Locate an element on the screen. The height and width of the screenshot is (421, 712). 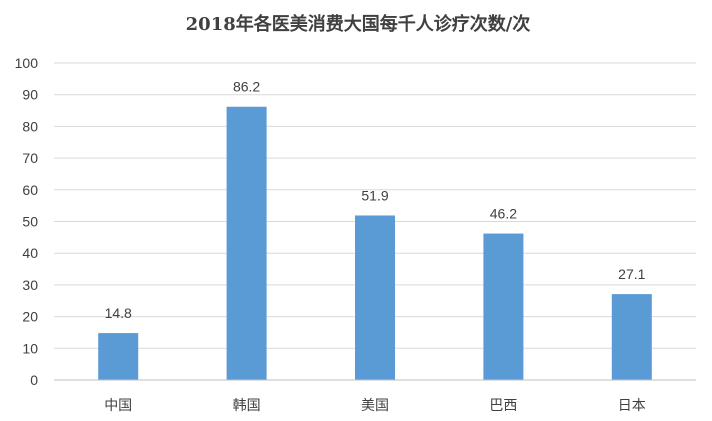
y-tick-label: 20 is located at coordinates (30, 317).